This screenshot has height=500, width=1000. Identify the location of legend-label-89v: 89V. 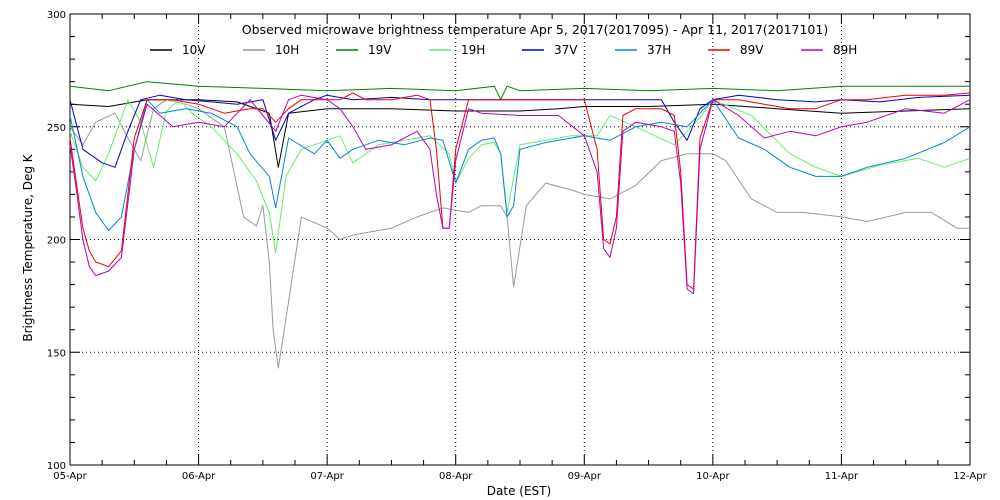
(752, 50).